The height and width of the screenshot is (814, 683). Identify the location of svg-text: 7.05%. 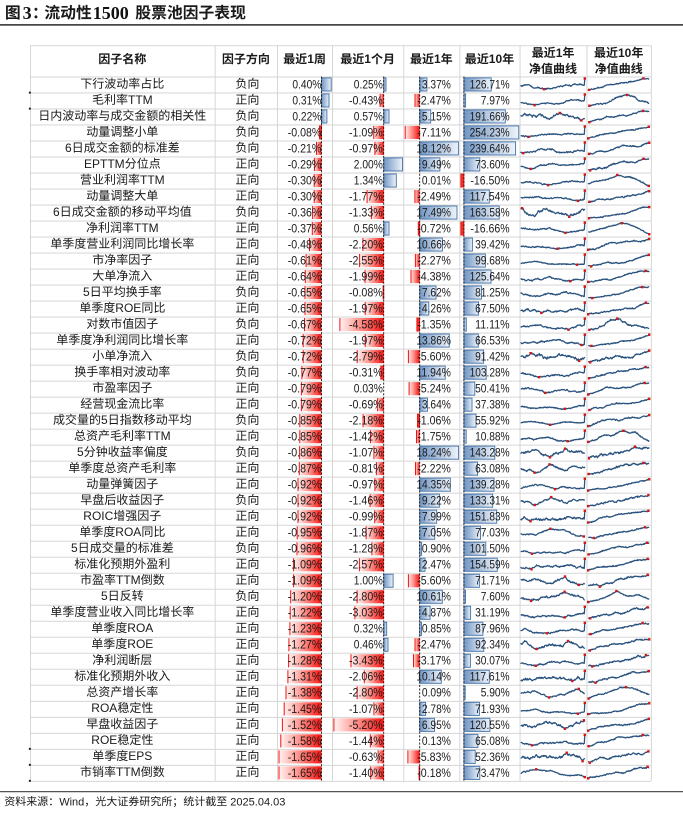
(436, 533).